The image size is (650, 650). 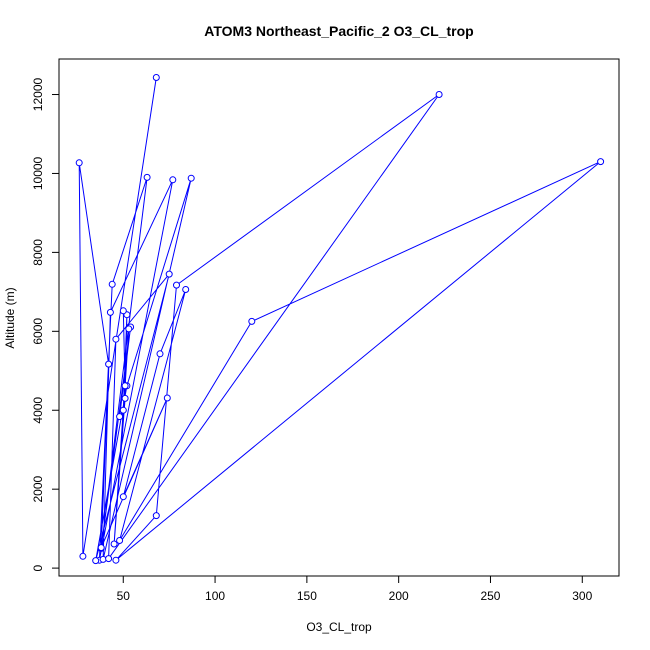 I want to click on x-tick-label: 250, so click(x=490, y=596).